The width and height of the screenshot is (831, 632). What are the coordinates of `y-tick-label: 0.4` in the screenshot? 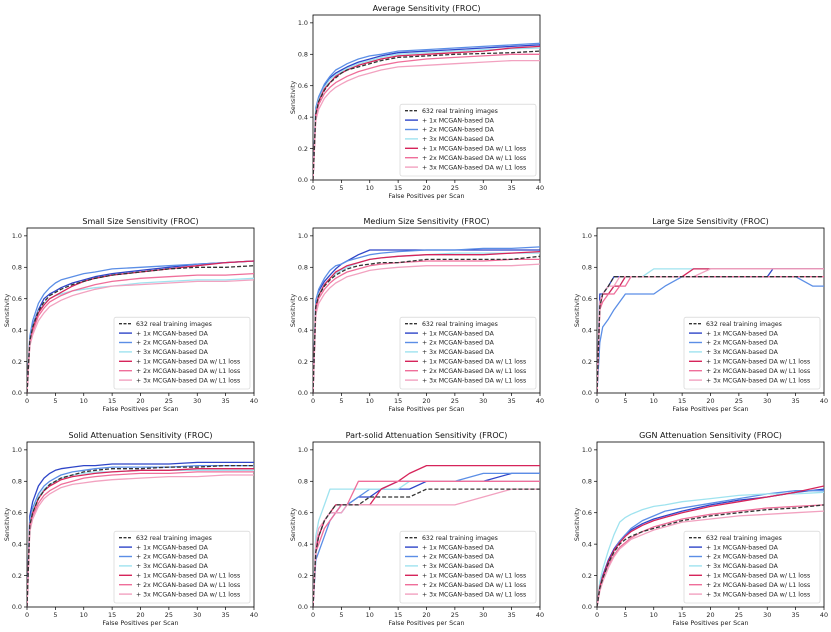 It's located at (17, 544).